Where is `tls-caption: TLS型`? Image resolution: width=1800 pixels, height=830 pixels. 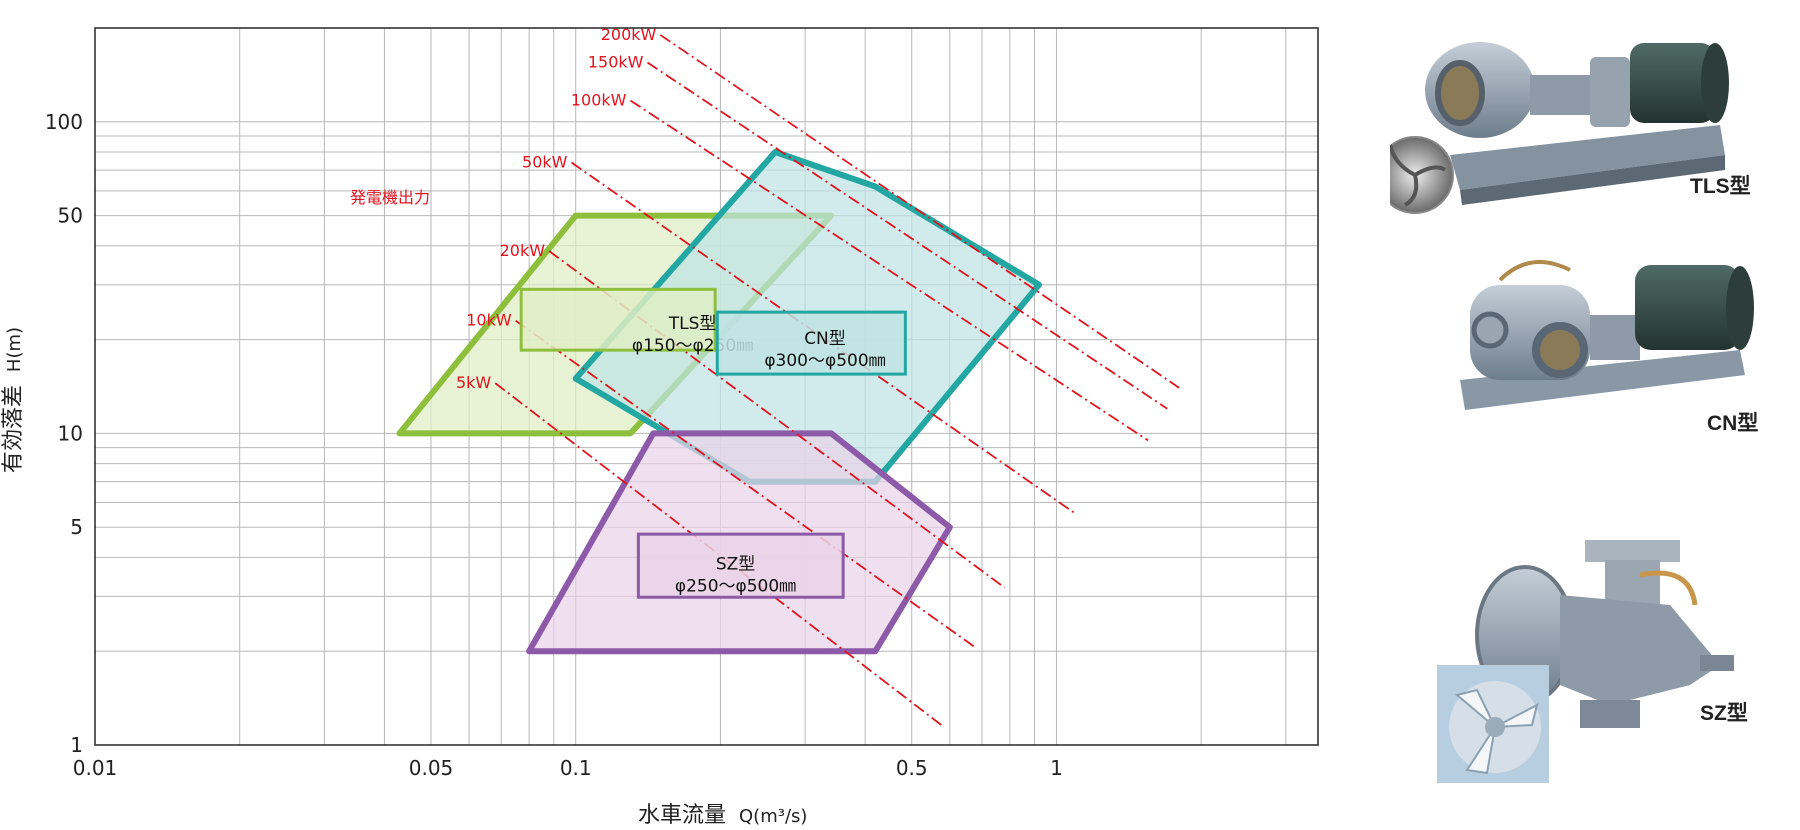
tls-caption: TLS型 is located at coordinates (1720, 186).